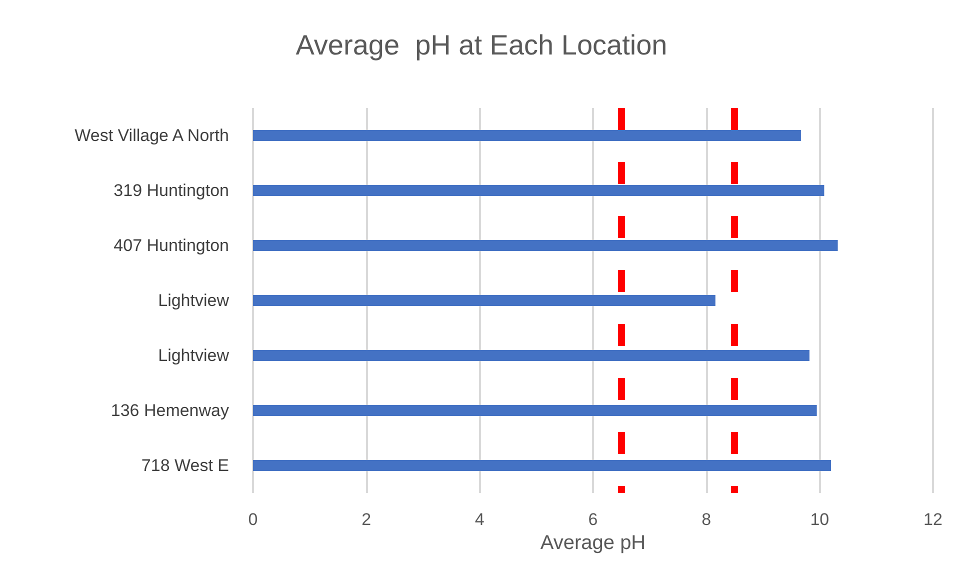  Describe the element at coordinates (707, 519) in the screenshot. I see `x-tick-label: 8` at that location.